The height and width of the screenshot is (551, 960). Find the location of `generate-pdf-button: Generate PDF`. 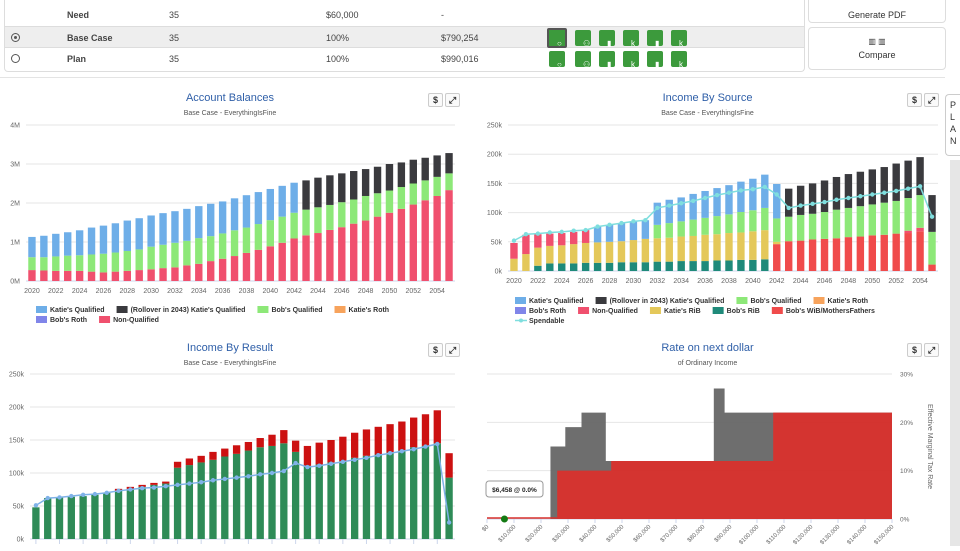

generate-pdf-button: Generate PDF is located at coordinates (877, 11).